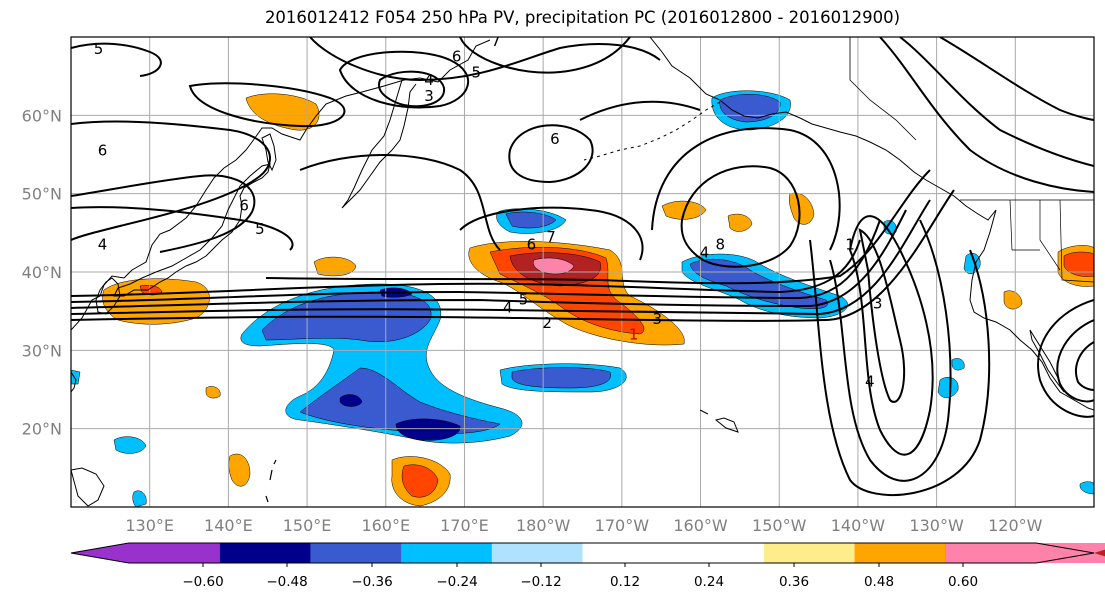  Describe the element at coordinates (634, 335) in the screenshot. I see `pv-label-20: 1` at that location.